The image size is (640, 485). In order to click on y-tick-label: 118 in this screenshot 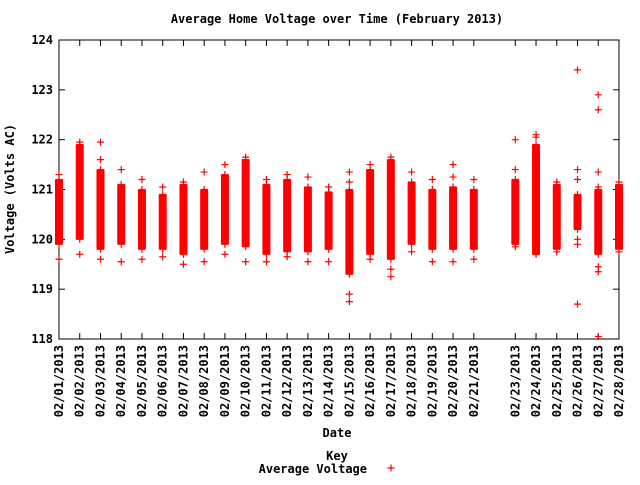, I will do `click(42, 339)`.